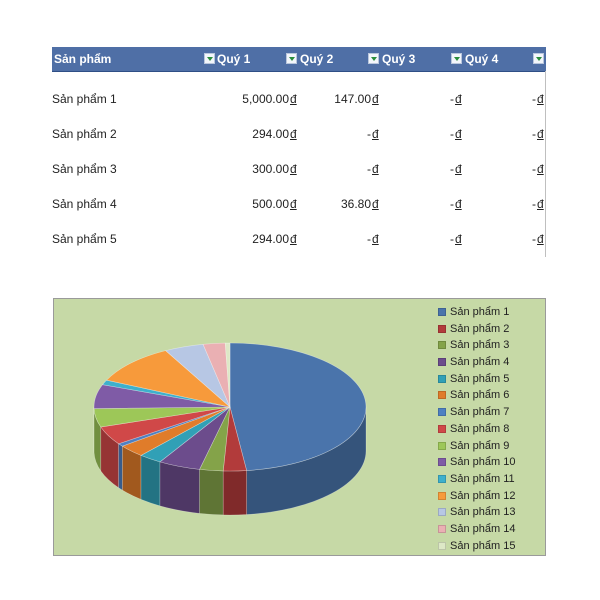 Image resolution: width=600 pixels, height=600 pixels. I want to click on header-label: Quý 1, so click(234, 59).